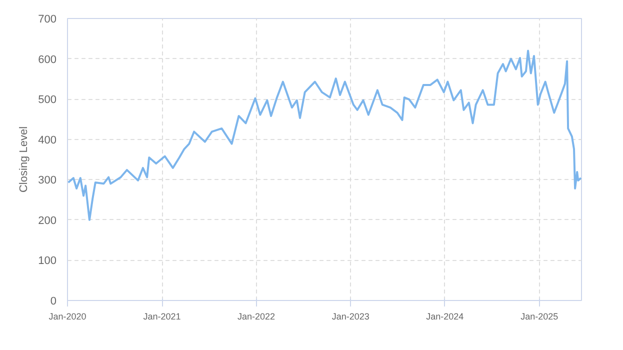 The image size is (623, 350). I want to click on y-tick-label: 700, so click(47, 20).